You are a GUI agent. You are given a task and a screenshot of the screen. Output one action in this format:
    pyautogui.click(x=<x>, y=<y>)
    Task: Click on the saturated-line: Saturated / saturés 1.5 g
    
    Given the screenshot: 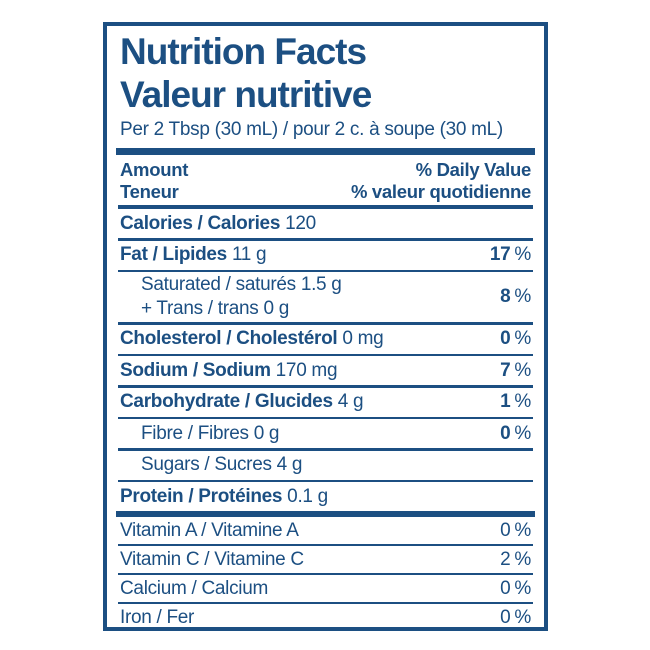 What is the action you would take?
    pyautogui.click(x=241, y=284)
    